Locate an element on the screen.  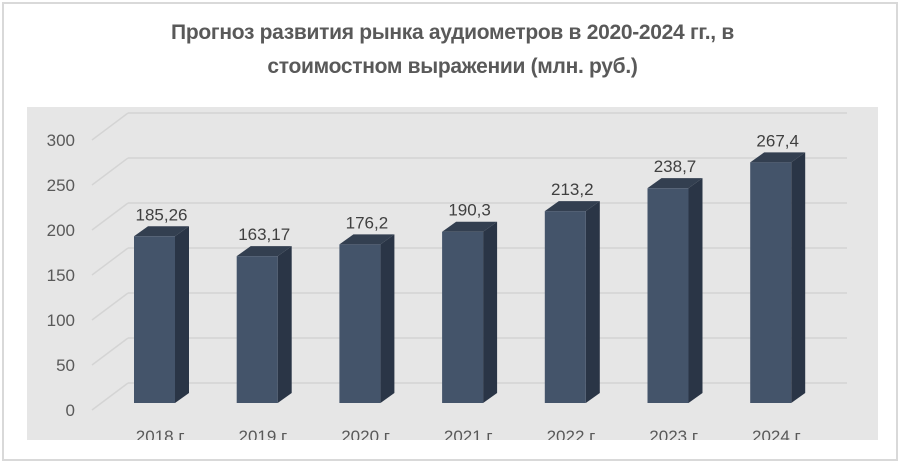
x-tick-label: 2019 г. is located at coordinates (264, 433).